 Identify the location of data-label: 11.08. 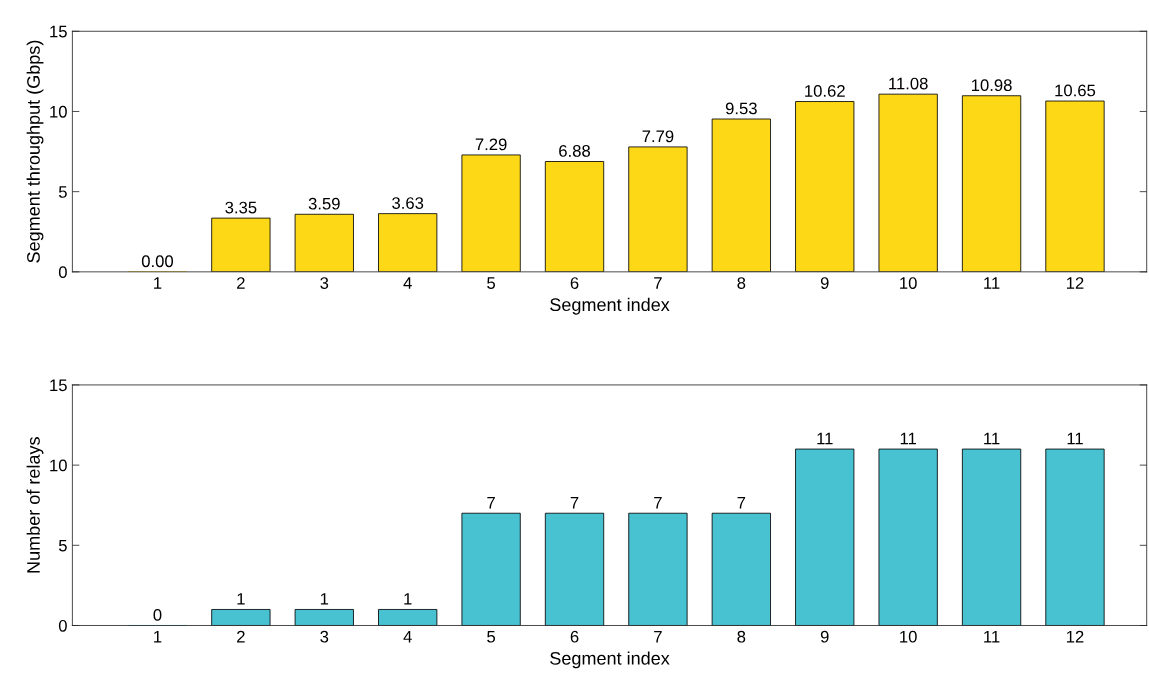
(908, 83).